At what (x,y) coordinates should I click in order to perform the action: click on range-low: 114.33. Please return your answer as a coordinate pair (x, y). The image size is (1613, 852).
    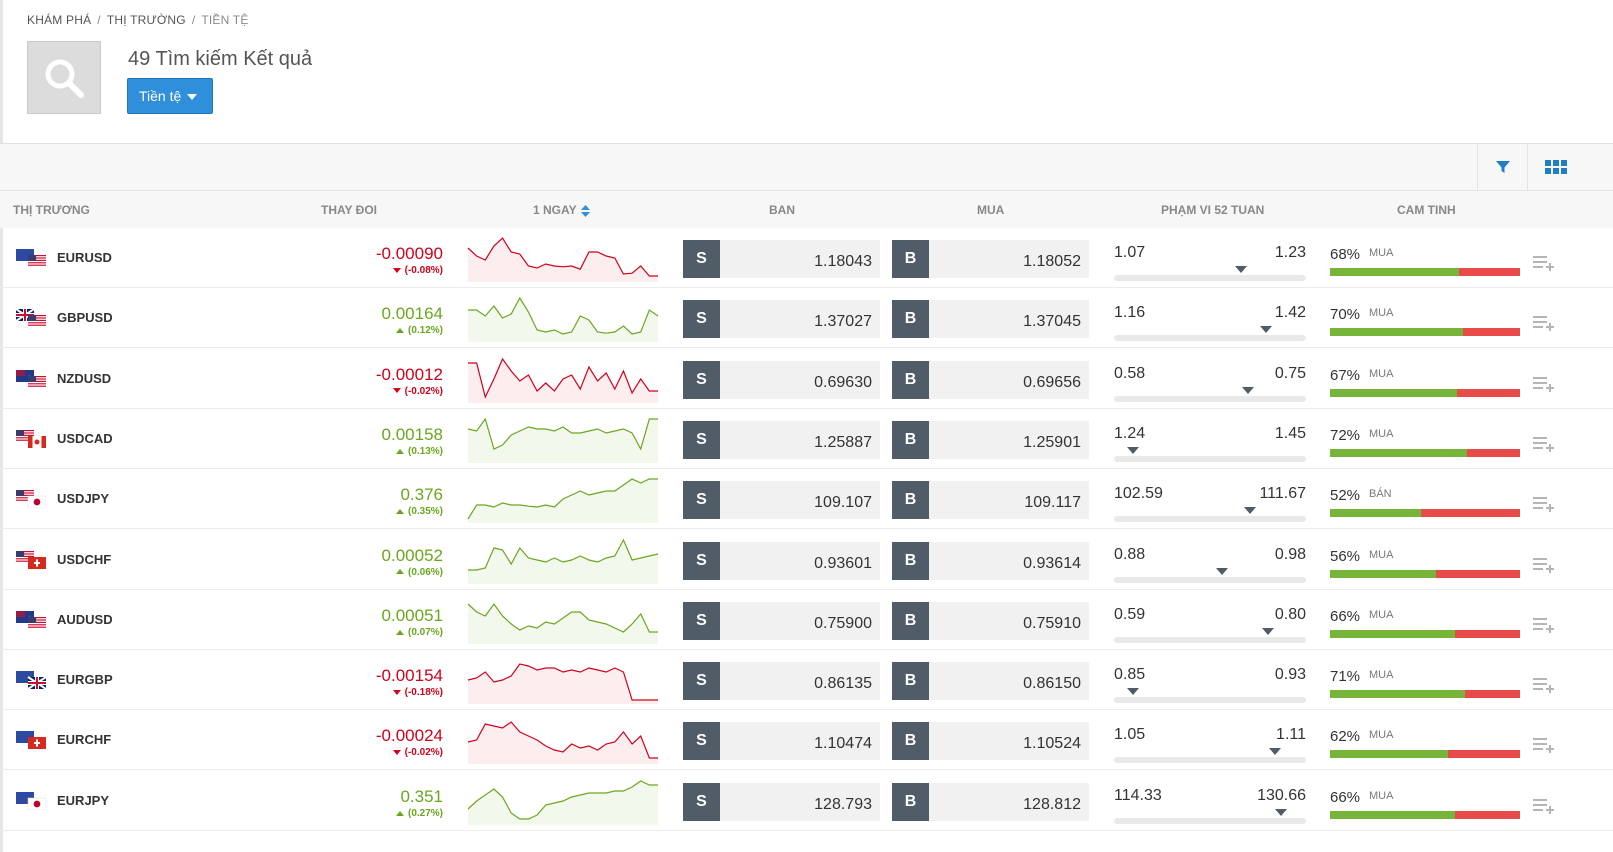
    Looking at the image, I should click on (1138, 795).